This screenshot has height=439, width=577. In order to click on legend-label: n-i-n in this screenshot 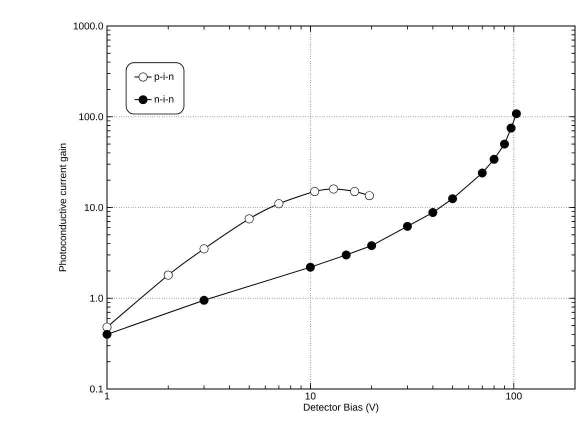, I will do `click(164, 99)`.